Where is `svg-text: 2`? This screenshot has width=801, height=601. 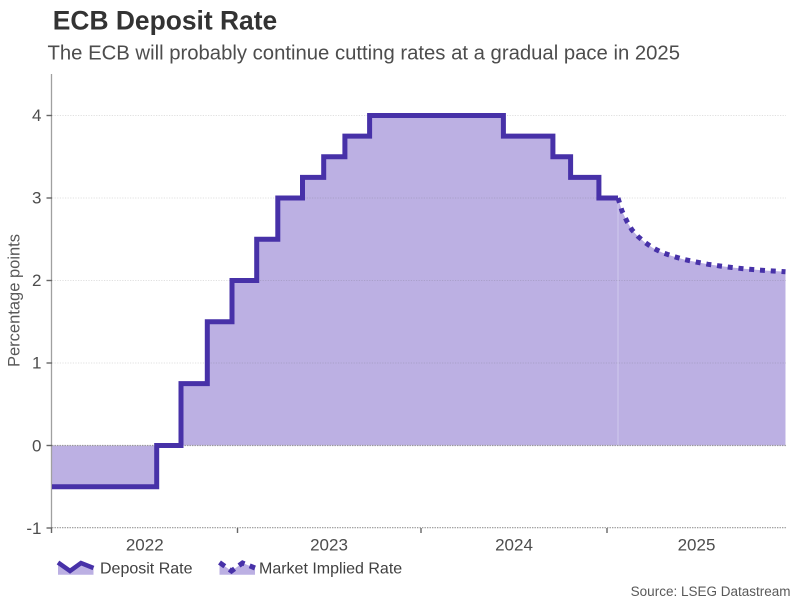 svg-text: 2 is located at coordinates (36, 280).